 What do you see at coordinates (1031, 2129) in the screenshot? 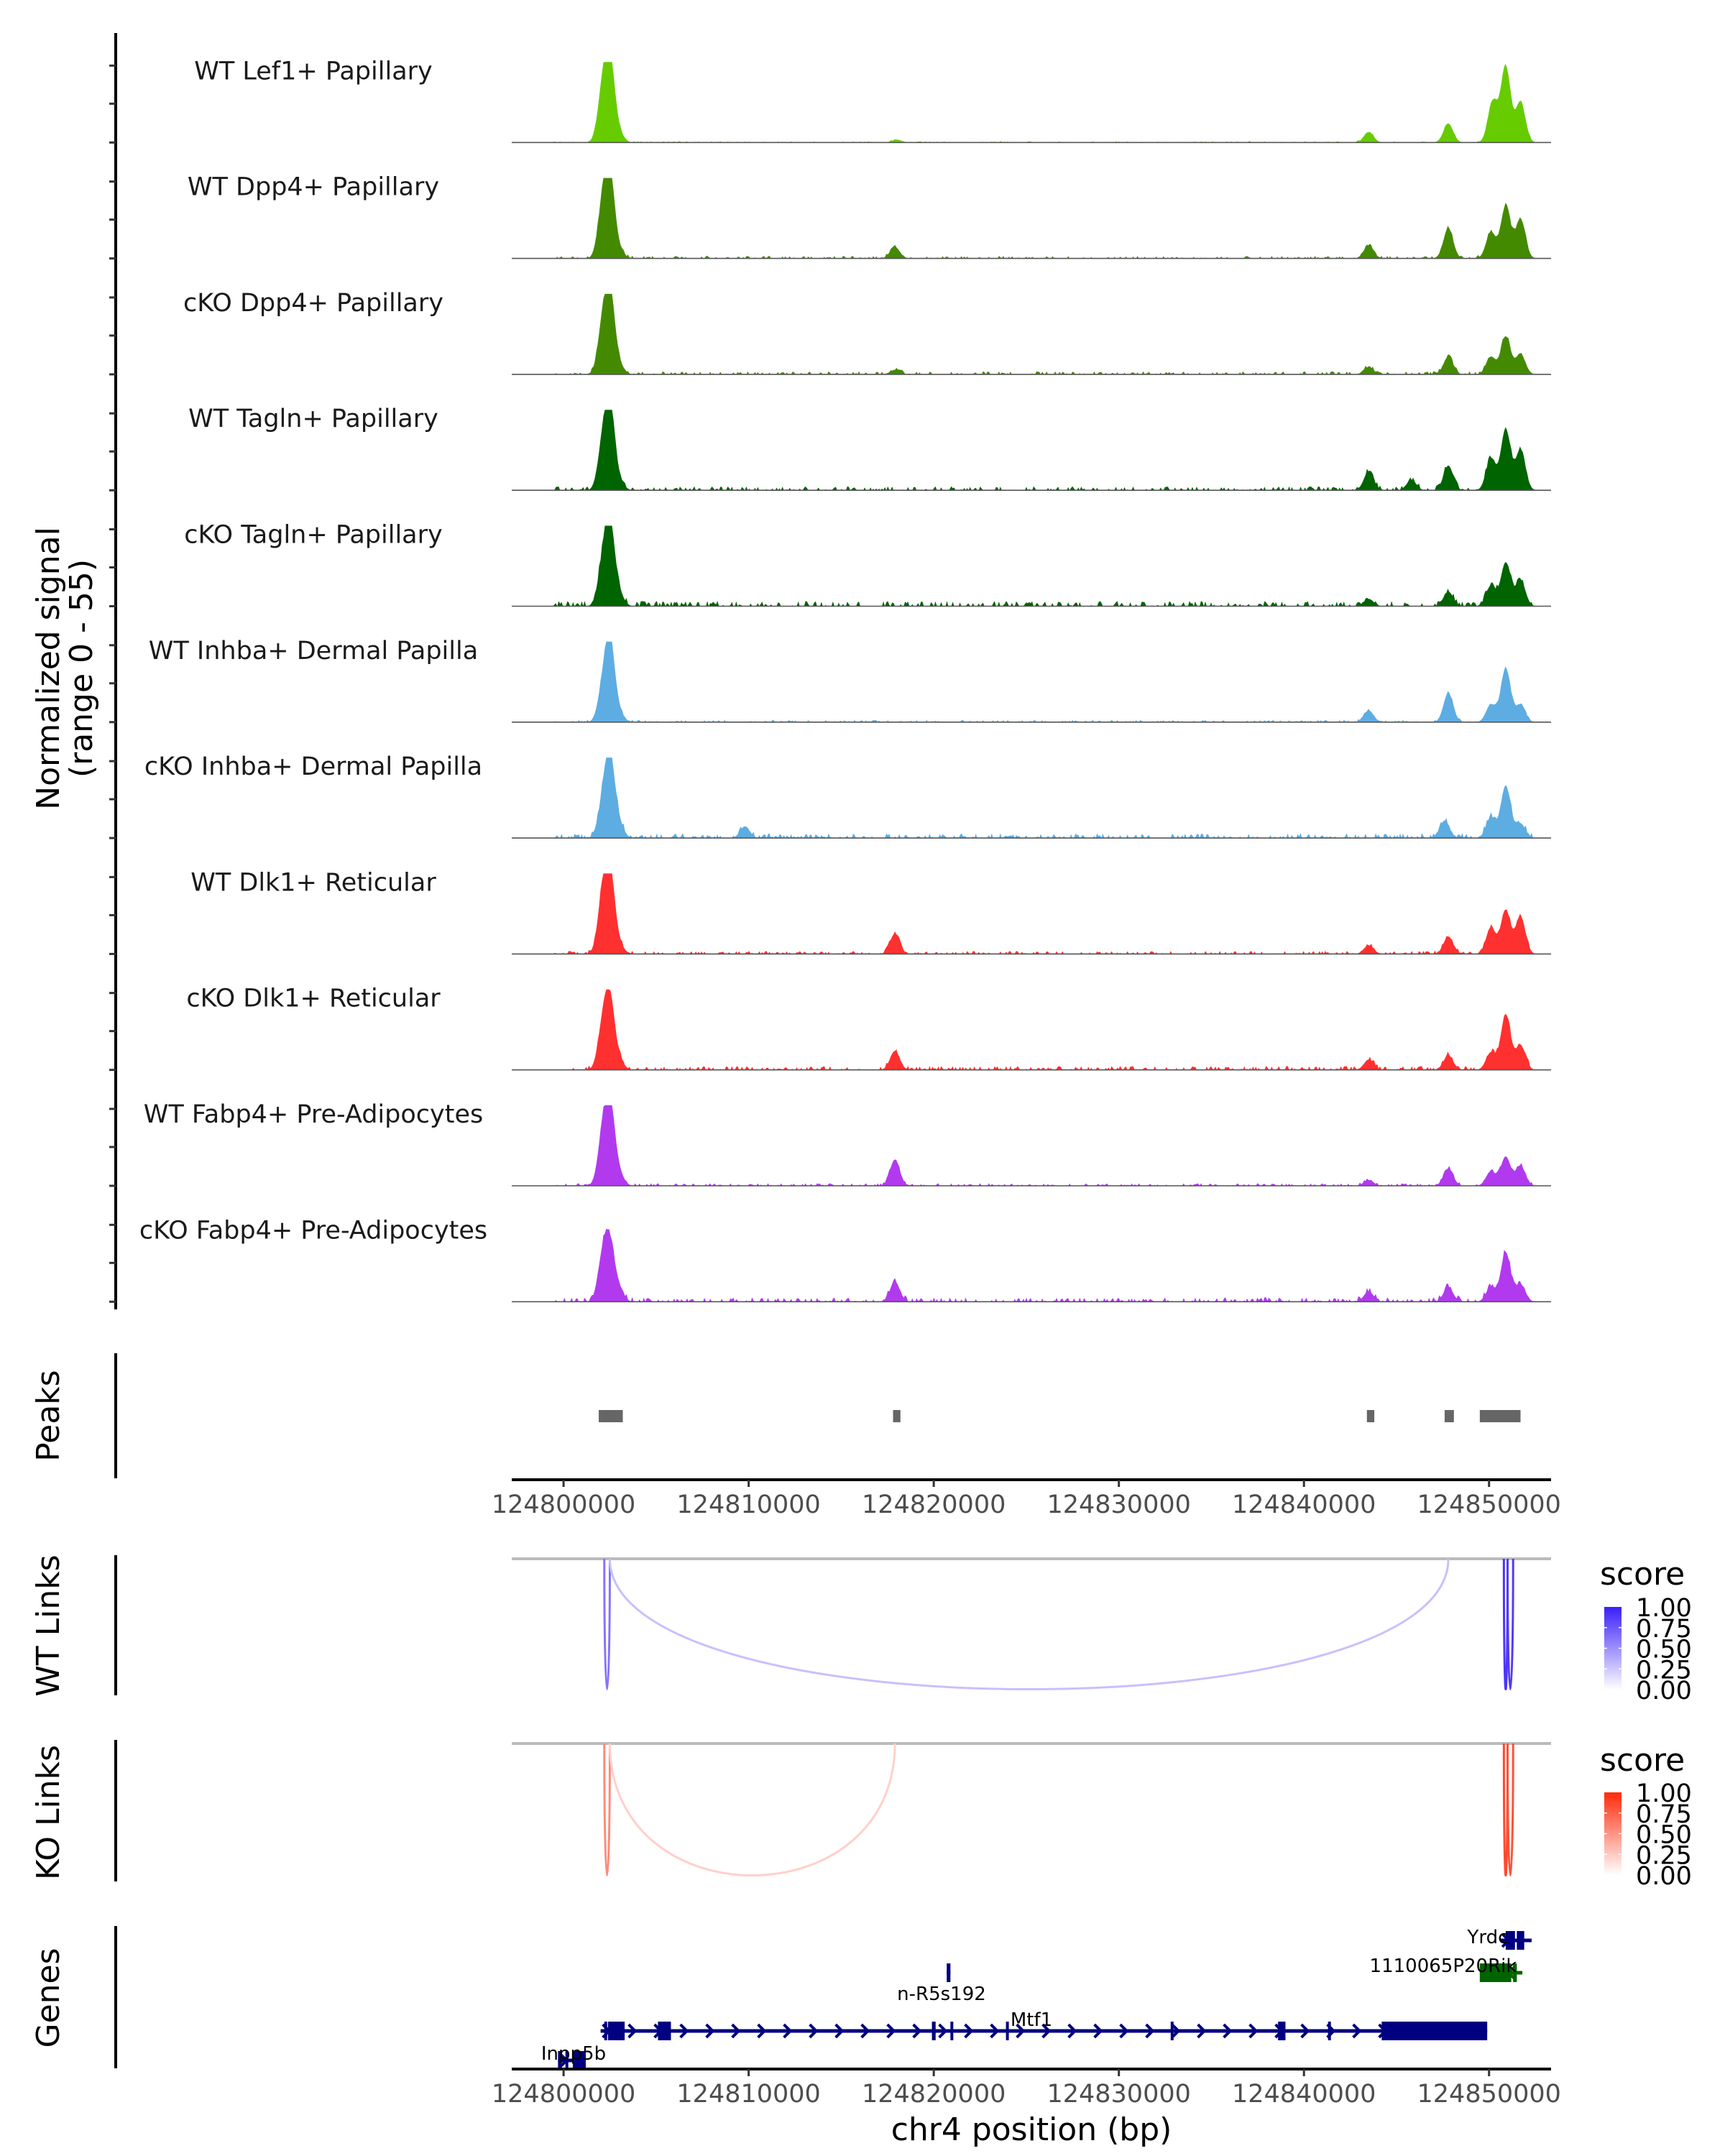
I see `x-axis-title: chr4 position (bp)` at bounding box center [1031, 2129].